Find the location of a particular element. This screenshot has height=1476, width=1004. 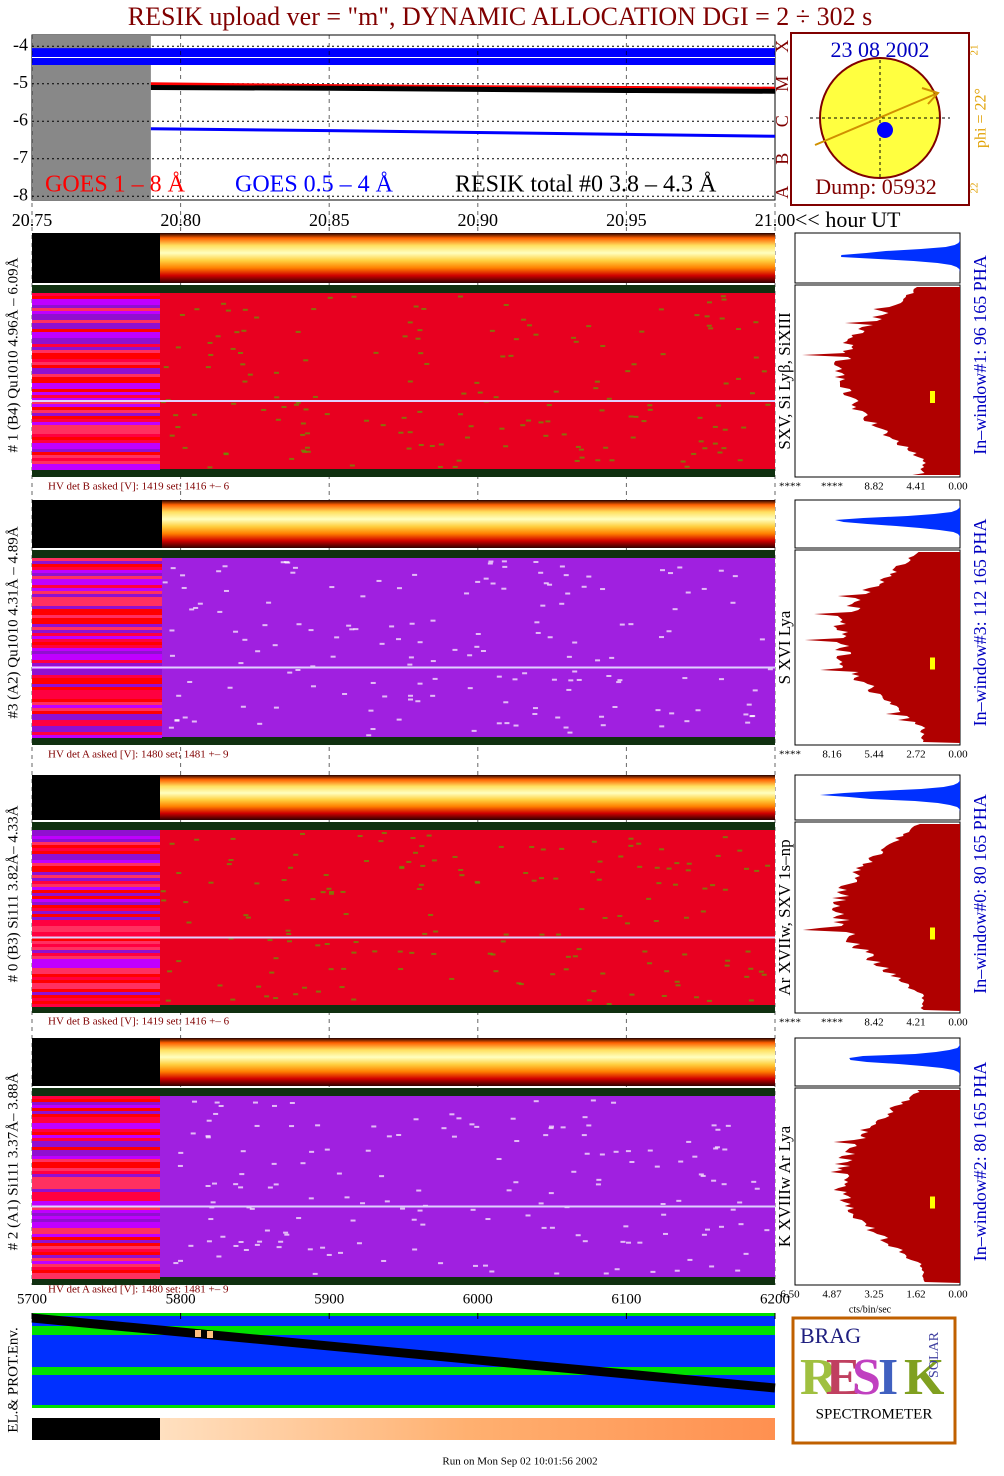

spectrum-histogram is located at coordinates (882, 647).